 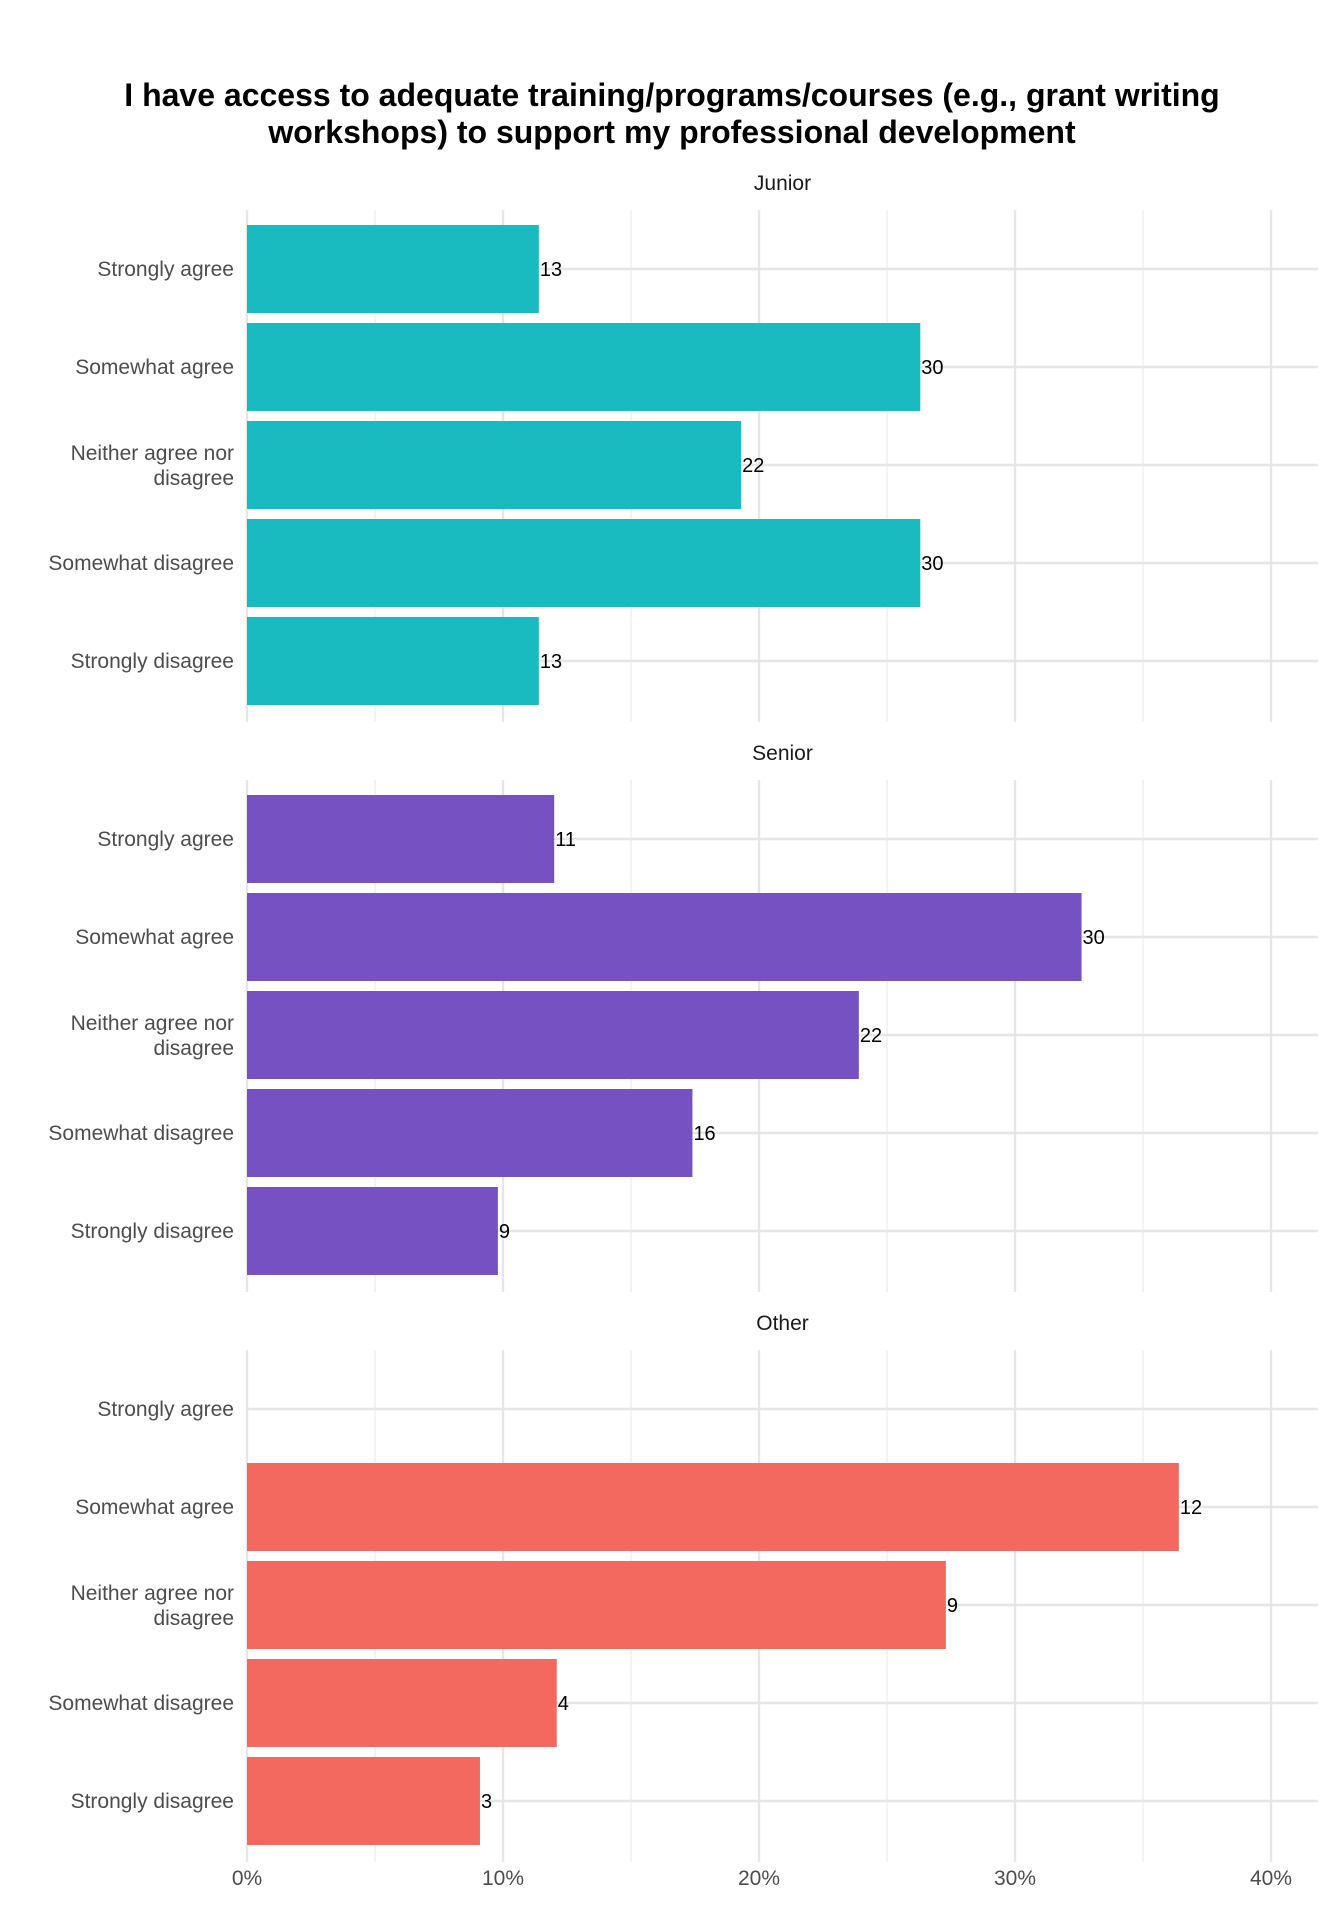 I want to click on facet-strip-label: Other, so click(x=782, y=1323).